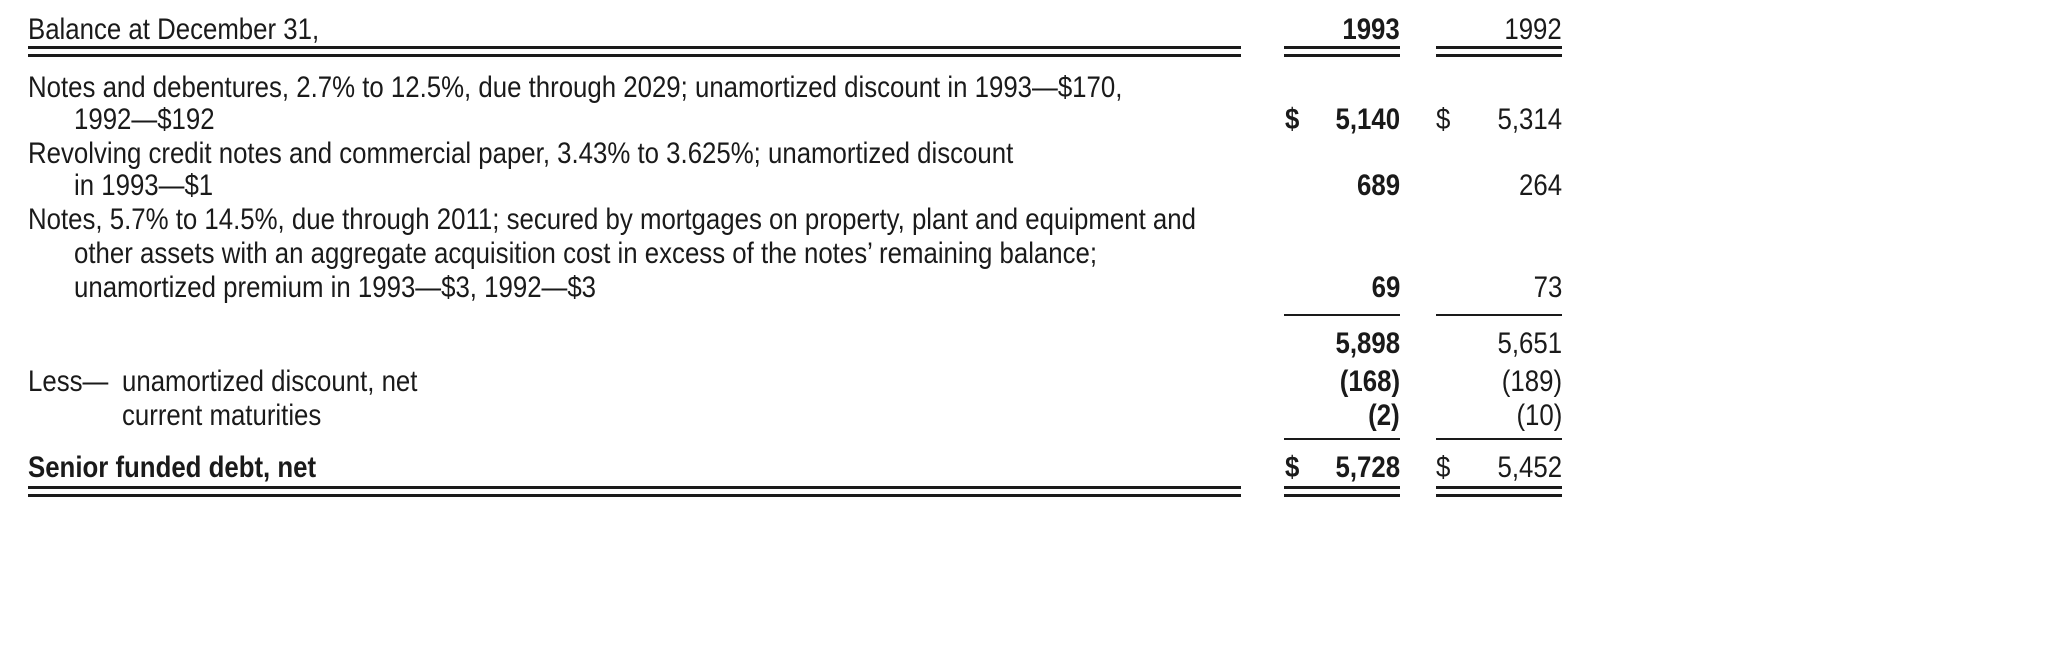  What do you see at coordinates (1540, 185) in the screenshot?
I see `row-revolving-credit-value-1992: 264` at bounding box center [1540, 185].